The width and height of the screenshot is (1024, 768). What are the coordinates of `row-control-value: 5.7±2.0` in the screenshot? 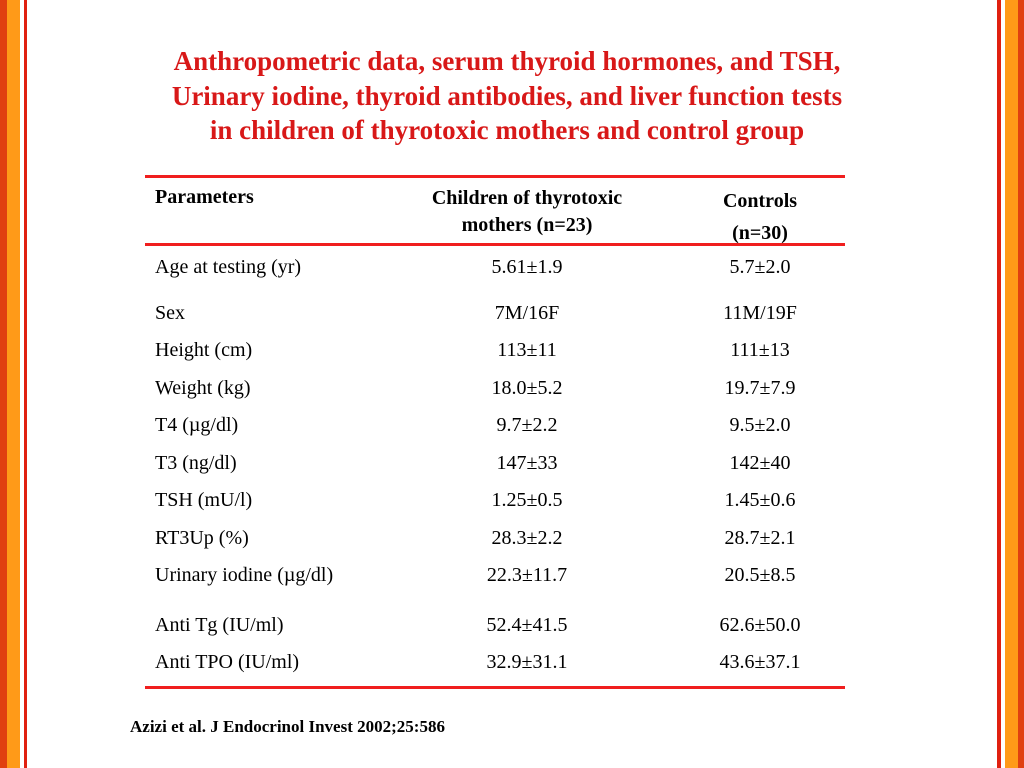 It's located at (760, 267).